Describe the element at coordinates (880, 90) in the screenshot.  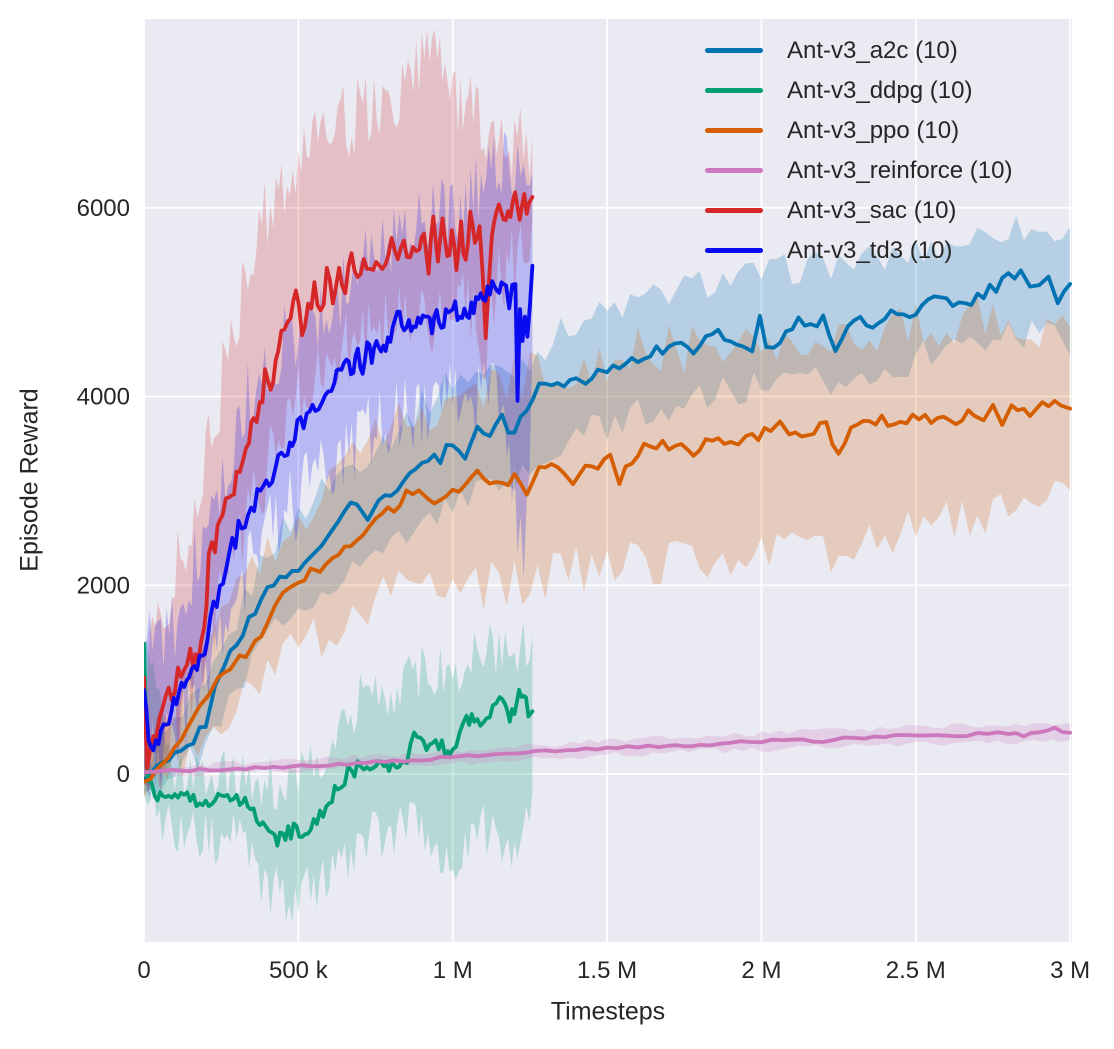
I see `legend-label: Ant-v3_ddpg (10)` at that location.